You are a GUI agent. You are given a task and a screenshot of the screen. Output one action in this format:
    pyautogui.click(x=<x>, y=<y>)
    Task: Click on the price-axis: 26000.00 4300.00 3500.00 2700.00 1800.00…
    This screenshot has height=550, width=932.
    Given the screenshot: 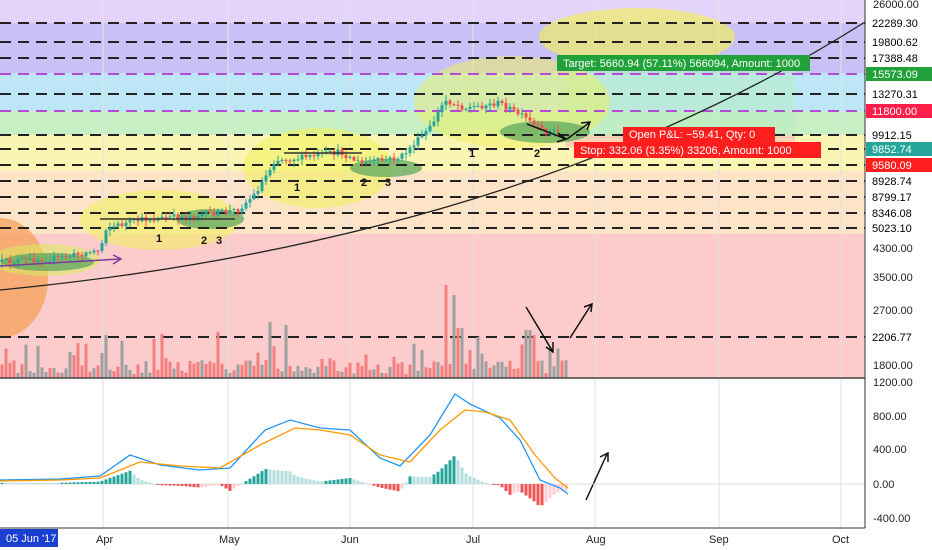 What is the action you would take?
    pyautogui.click(x=898, y=275)
    